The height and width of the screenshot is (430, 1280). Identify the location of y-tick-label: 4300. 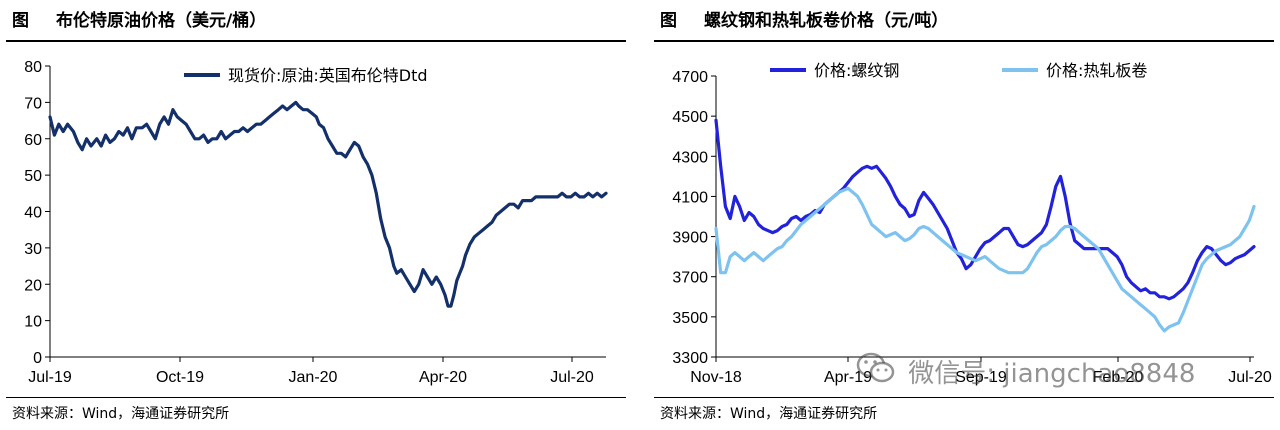
(690, 157).